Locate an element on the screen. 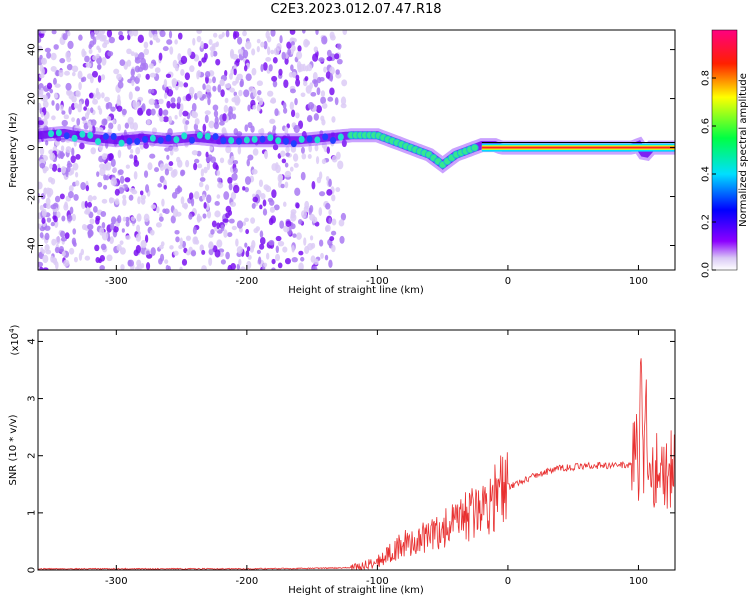 This screenshot has height=600, width=750. colorbar-label: Normalized spectral amplitude is located at coordinates (743, 150).